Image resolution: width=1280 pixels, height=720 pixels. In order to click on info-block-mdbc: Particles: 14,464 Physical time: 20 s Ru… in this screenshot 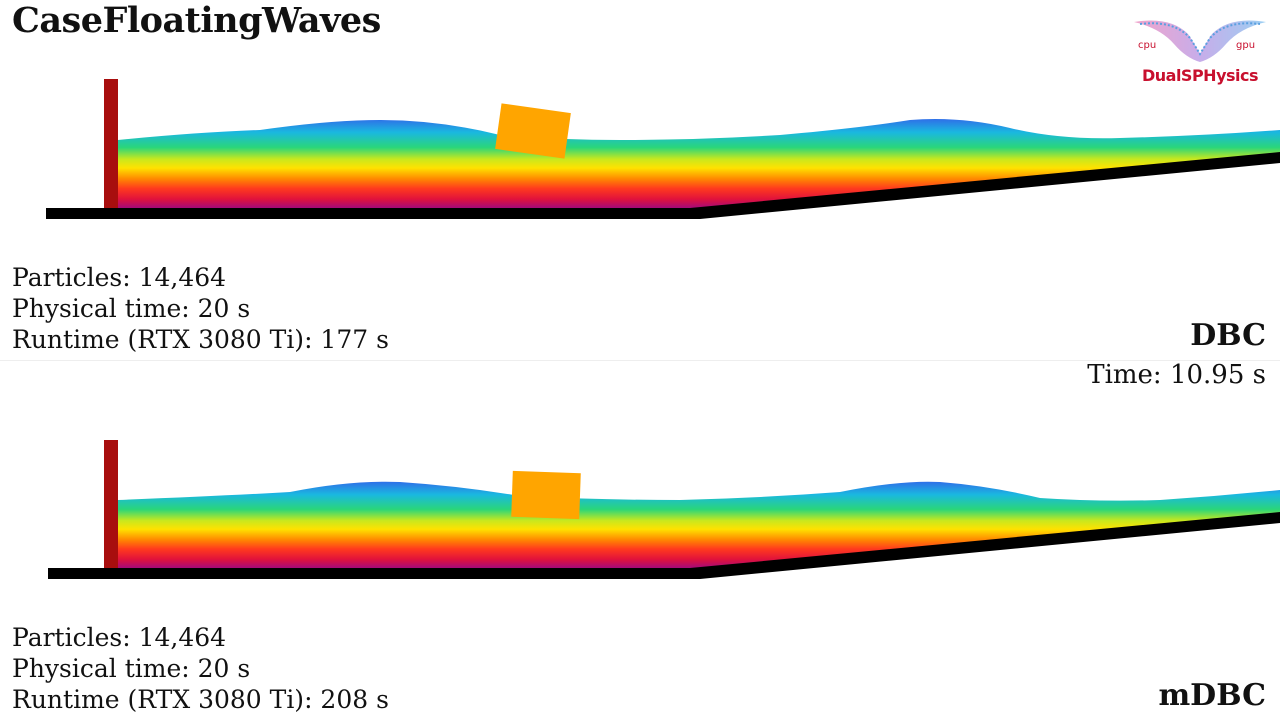, I will do `click(200, 668)`.